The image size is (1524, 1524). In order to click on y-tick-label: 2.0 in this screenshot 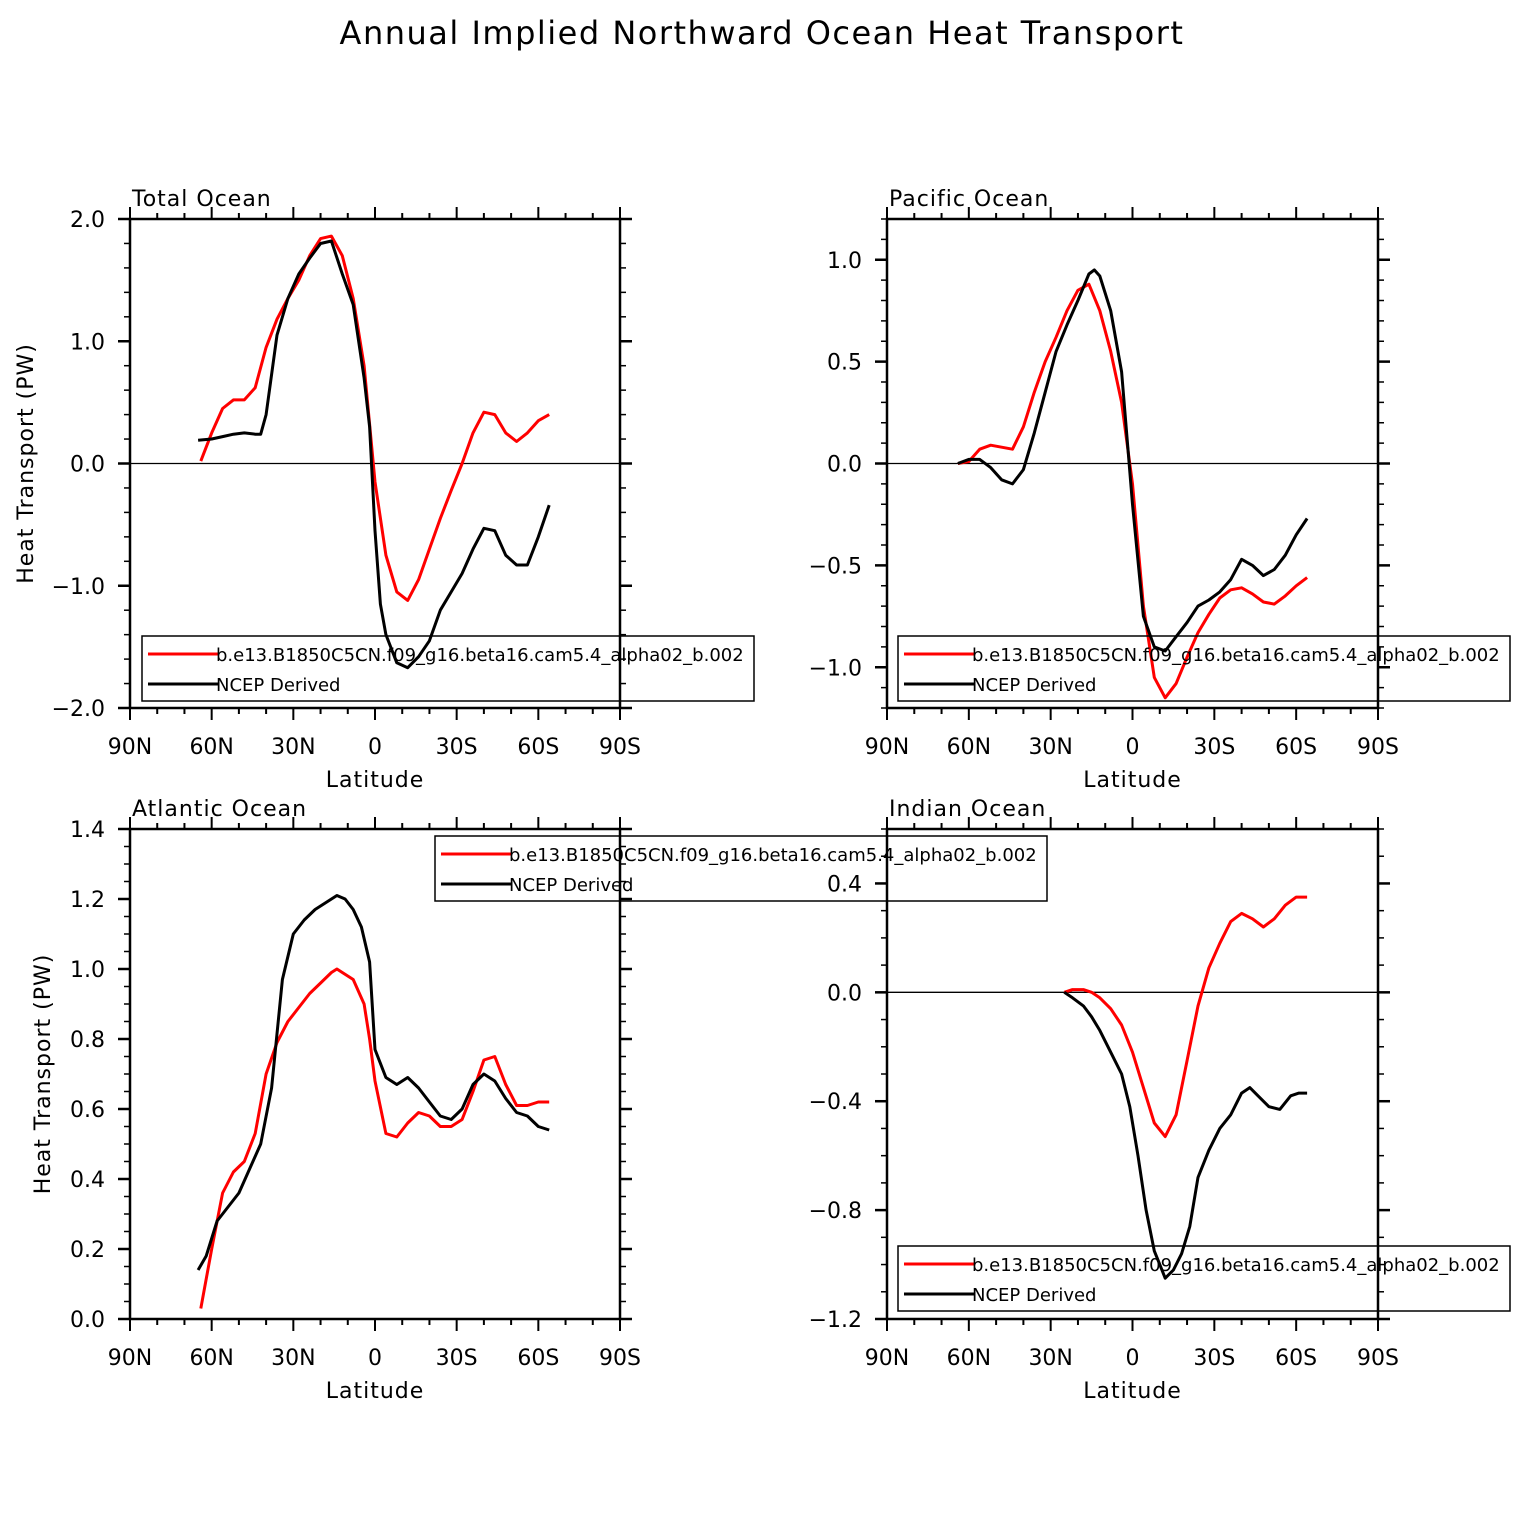, I will do `click(87, 220)`.